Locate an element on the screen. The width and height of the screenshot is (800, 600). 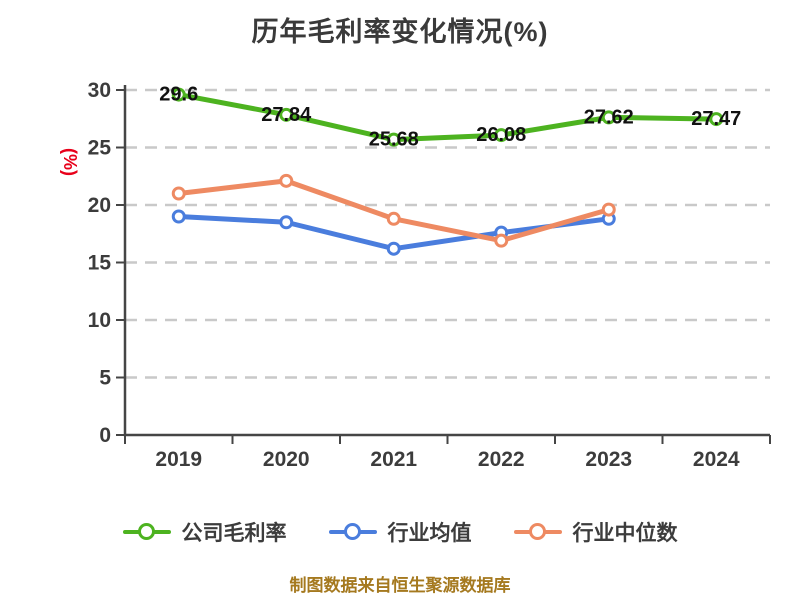
data-point-label: 27.62 is located at coordinates (609, 117).